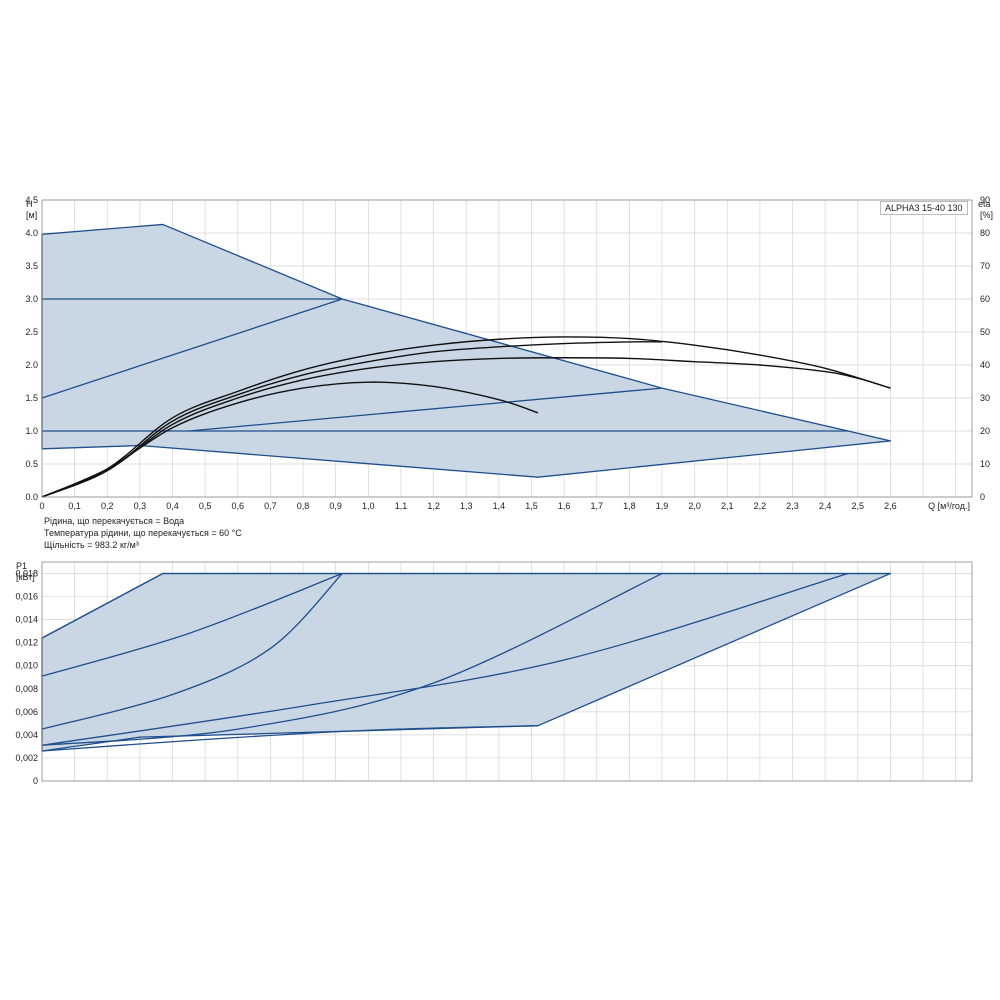 This screenshot has height=1000, width=1000. I want to click on y2-tick-label: 0, so click(982, 497).